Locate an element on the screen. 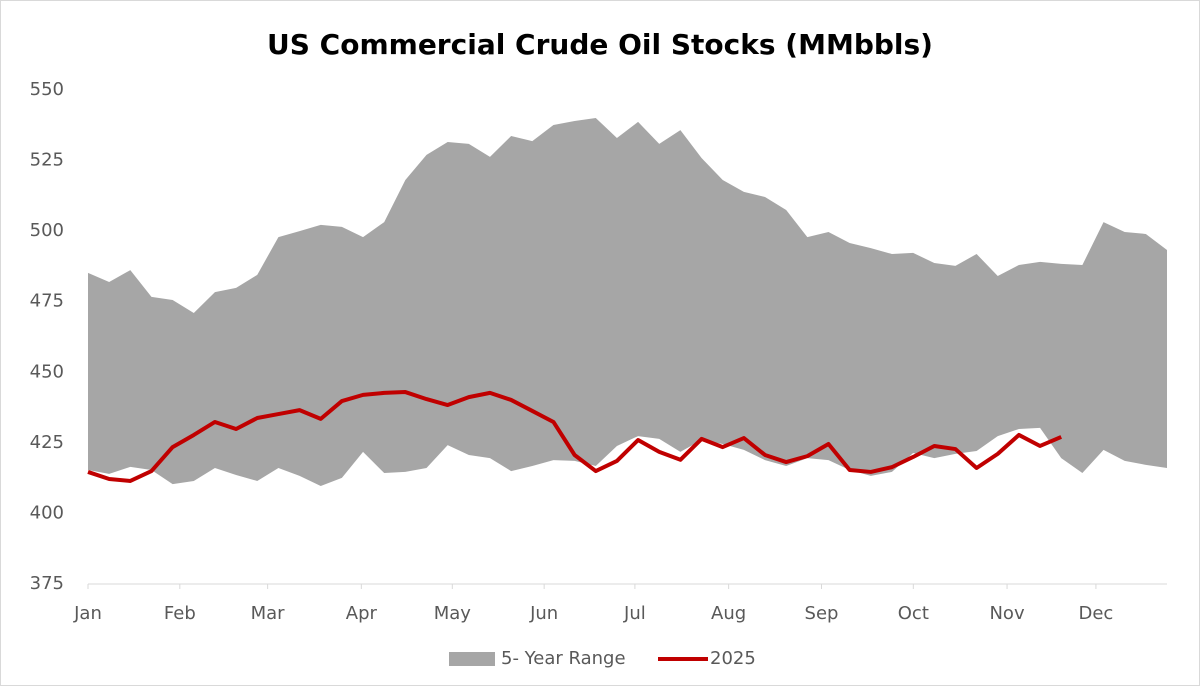 This screenshot has width=1200, height=686. series-line is located at coordinates (575, 436).